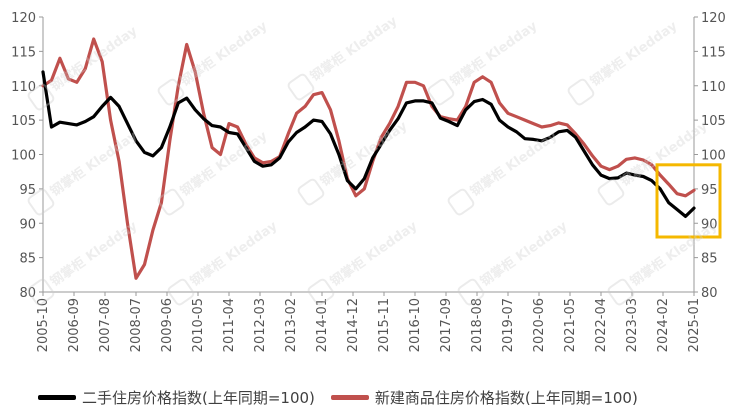 The height and width of the screenshot is (415, 746). What do you see at coordinates (713, 18) in the screenshot?
I see `right-tick-label: 120` at bounding box center [713, 18].